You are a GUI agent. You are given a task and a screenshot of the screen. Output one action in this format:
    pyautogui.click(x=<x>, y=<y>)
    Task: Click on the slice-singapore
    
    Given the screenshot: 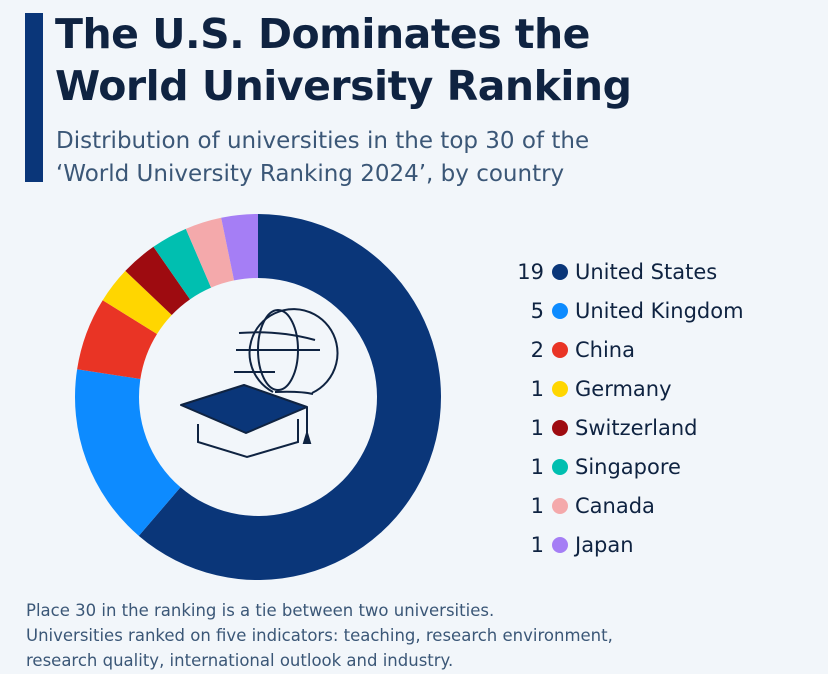 What is the action you would take?
    pyautogui.click(x=182, y=264)
    